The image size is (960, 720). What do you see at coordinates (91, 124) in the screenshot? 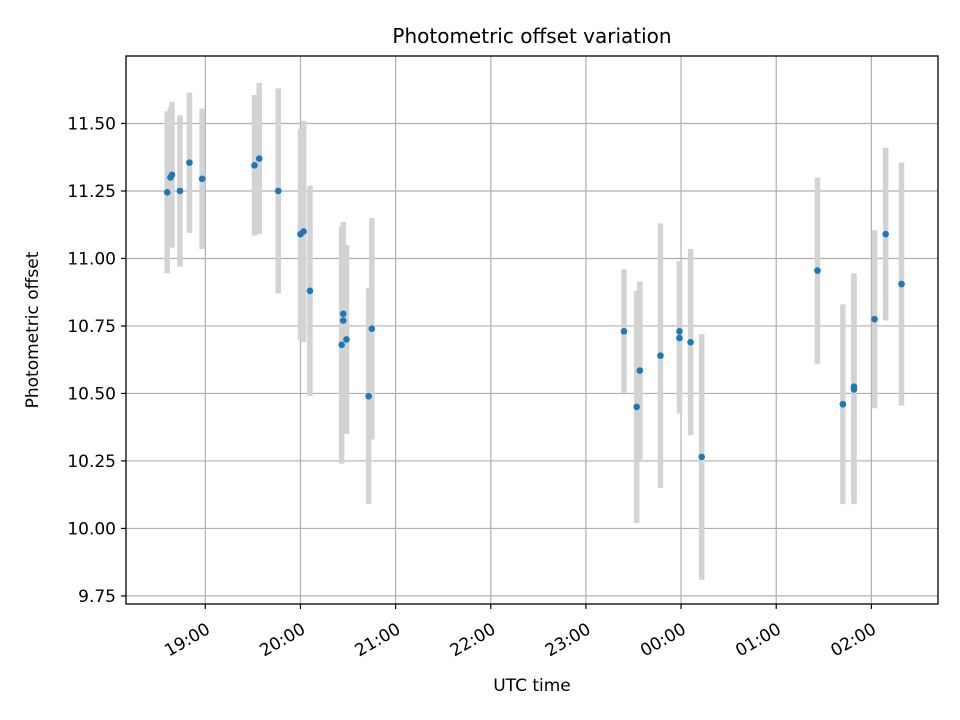
I see `y-tick-label: 11.50` at bounding box center [91, 124].